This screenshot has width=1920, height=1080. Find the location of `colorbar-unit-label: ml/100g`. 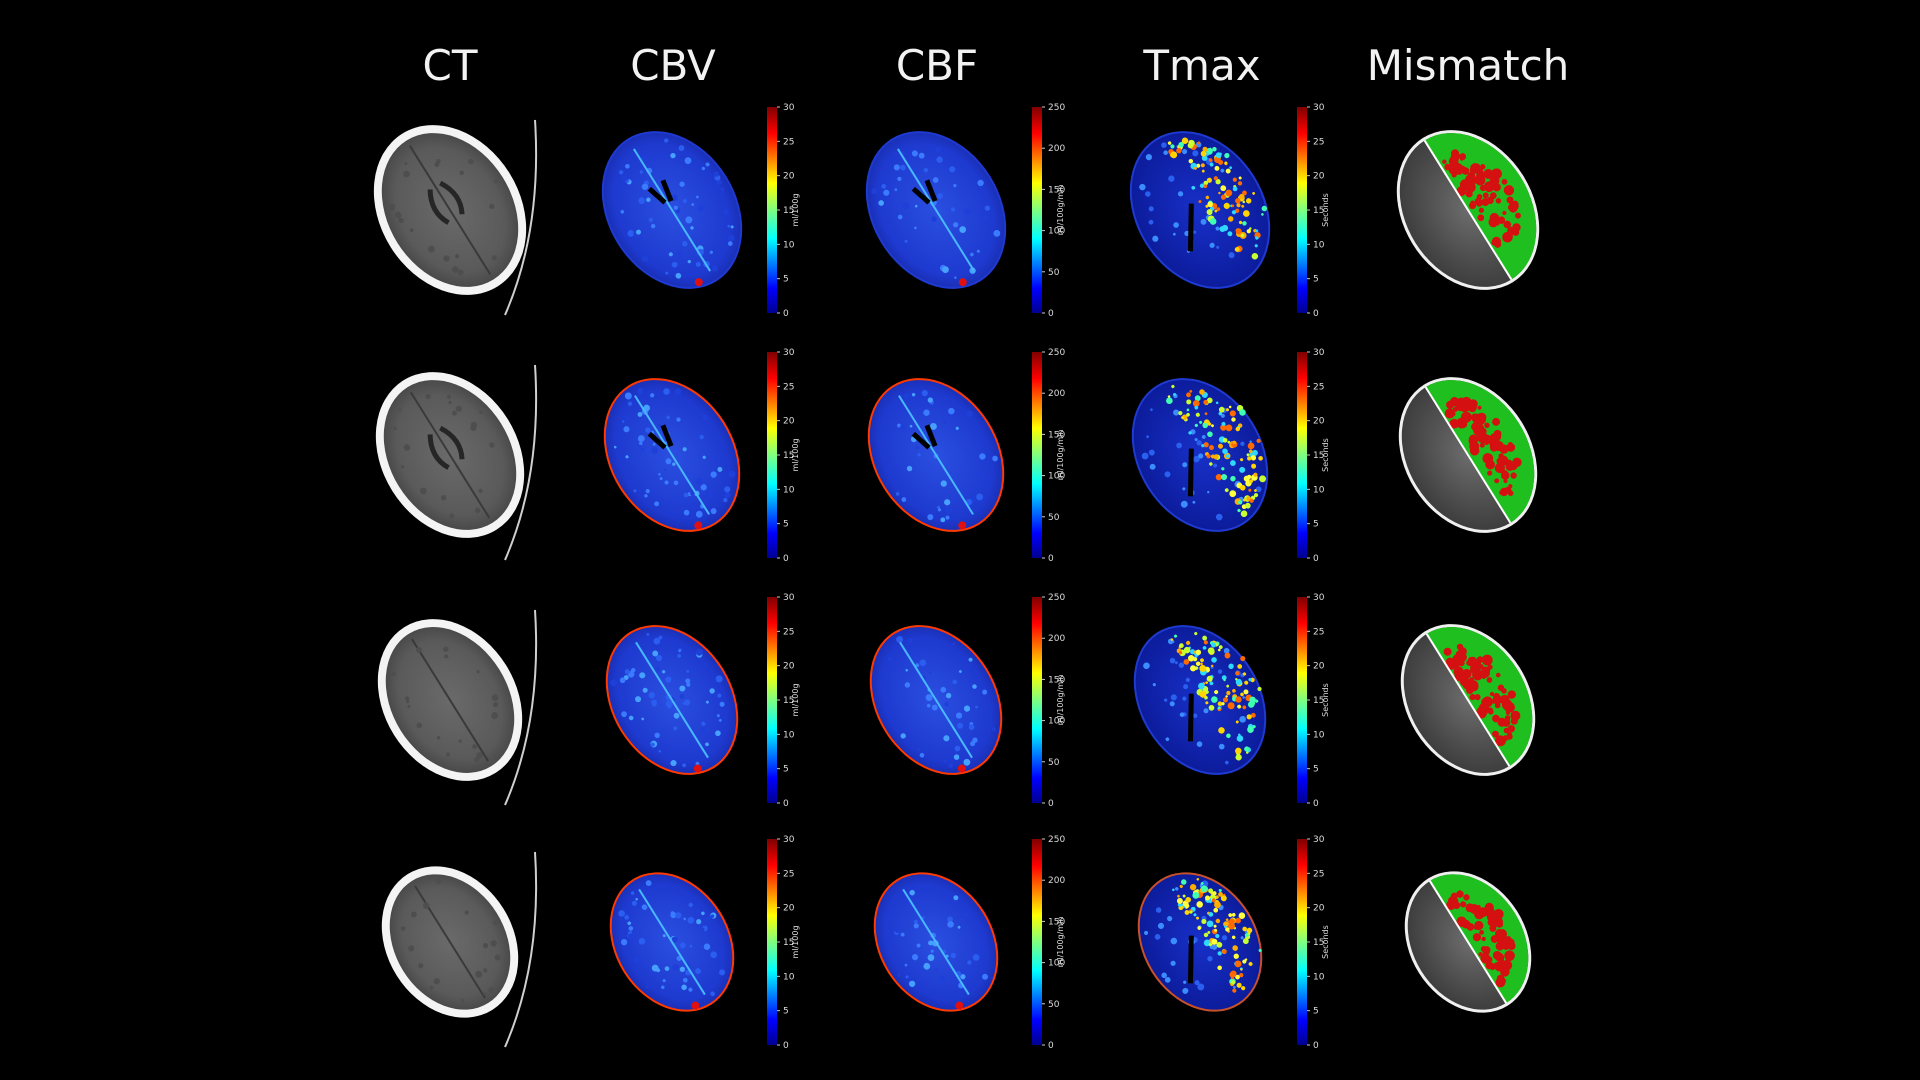

colorbar-unit-label: ml/100g is located at coordinates (795, 209).